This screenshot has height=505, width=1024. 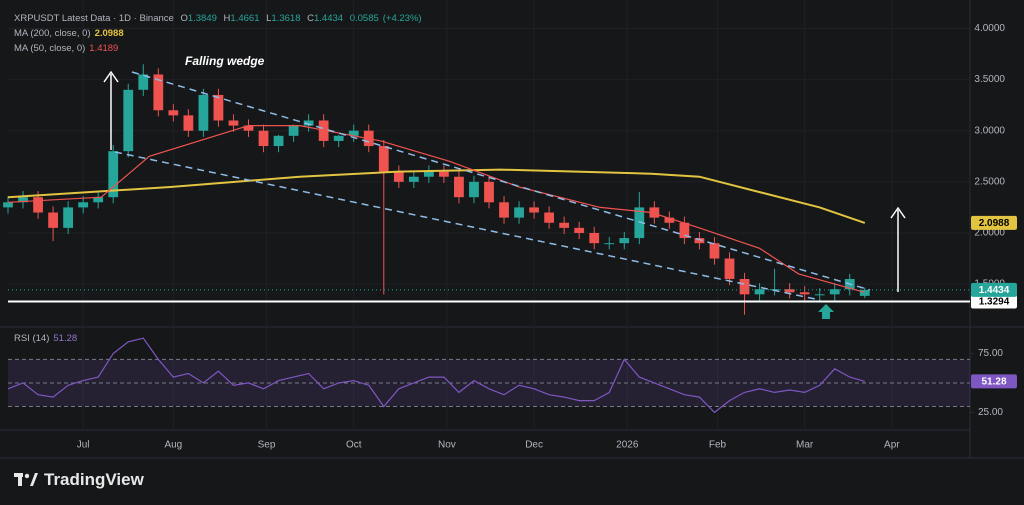 I want to click on label: C, so click(x=310, y=18).